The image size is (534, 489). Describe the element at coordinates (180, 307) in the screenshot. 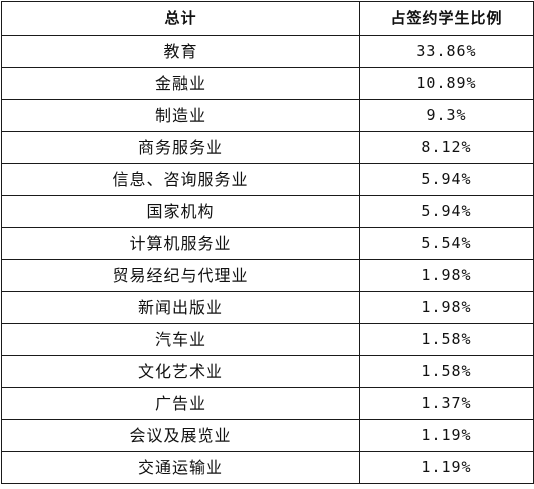

I see `industry-cell: 新闻出版业` at that location.